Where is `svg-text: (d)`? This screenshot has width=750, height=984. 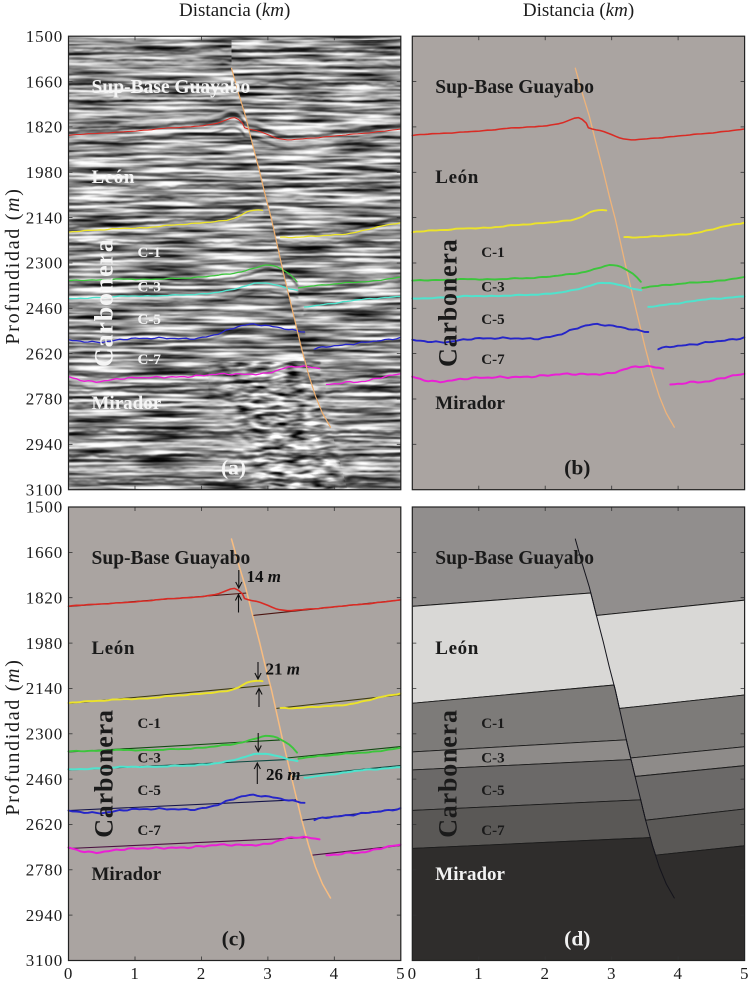 svg-text: (d) is located at coordinates (577, 939).